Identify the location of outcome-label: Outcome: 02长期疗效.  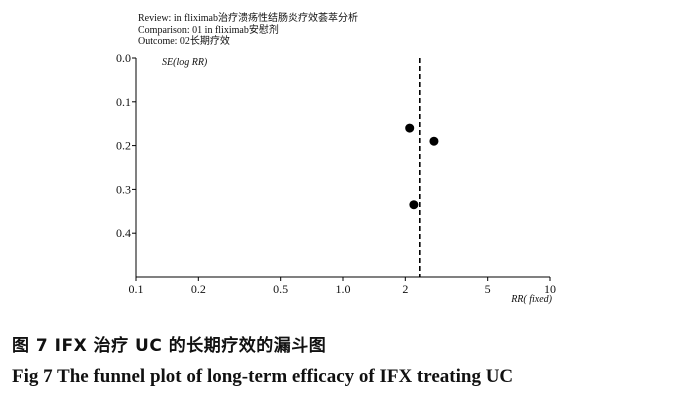
(184, 41).